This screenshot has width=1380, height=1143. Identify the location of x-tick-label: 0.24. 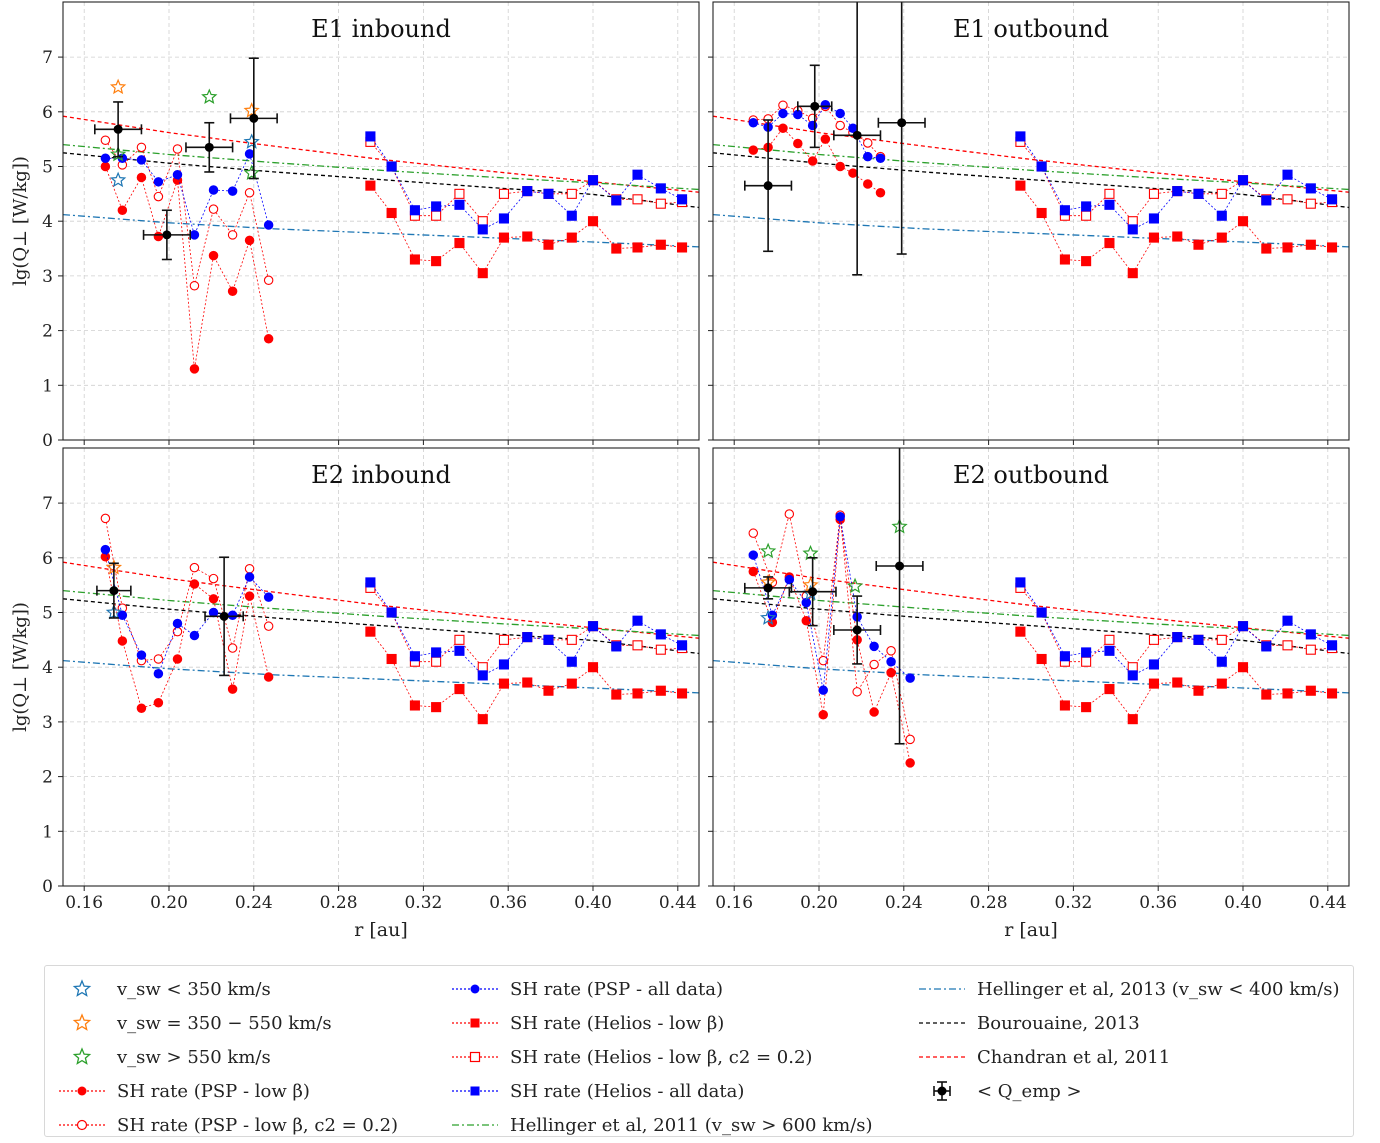
(254, 903).